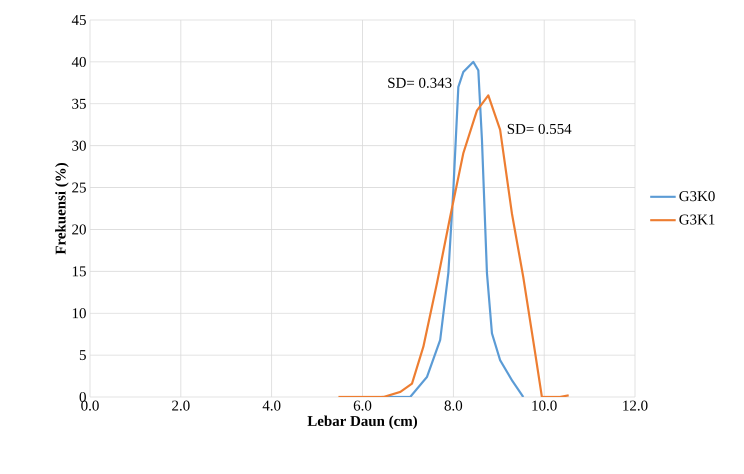 The width and height of the screenshot is (744, 474). I want to click on x-tick-label: 0.0, so click(90, 405).